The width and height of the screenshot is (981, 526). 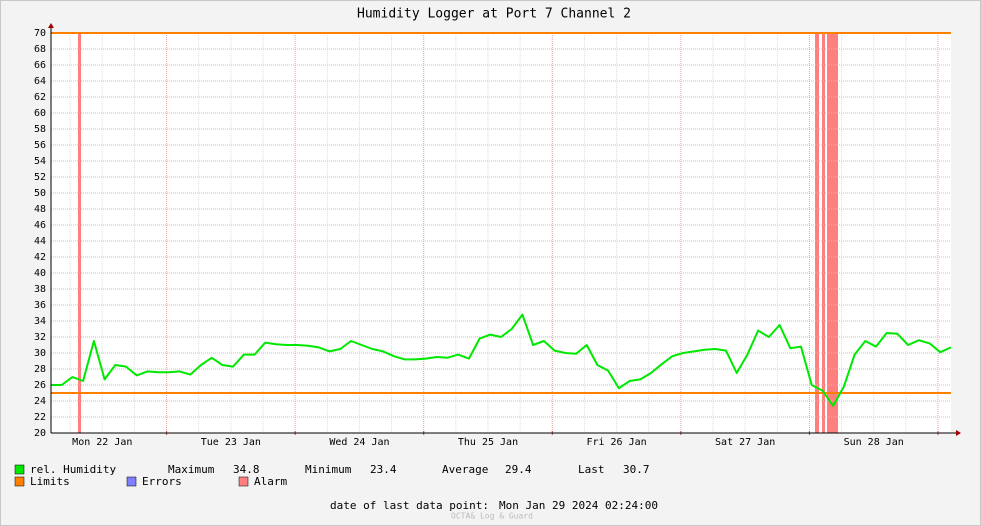 What do you see at coordinates (191, 469) in the screenshot?
I see `stat-label: Maximum` at bounding box center [191, 469].